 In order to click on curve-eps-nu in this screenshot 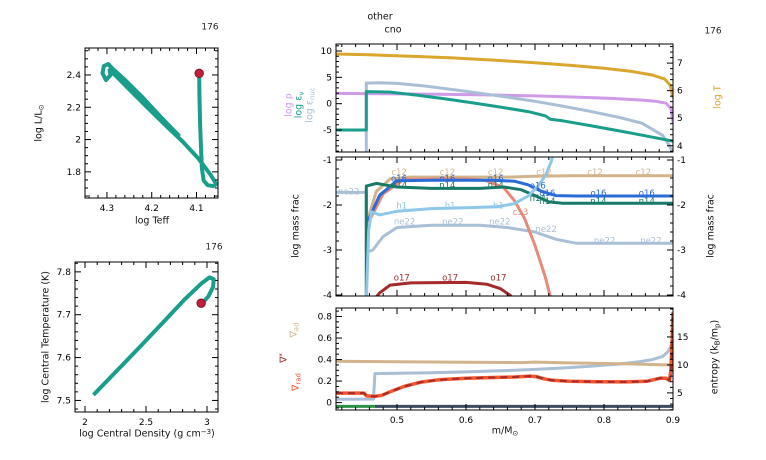, I will do `click(504, 116)`.